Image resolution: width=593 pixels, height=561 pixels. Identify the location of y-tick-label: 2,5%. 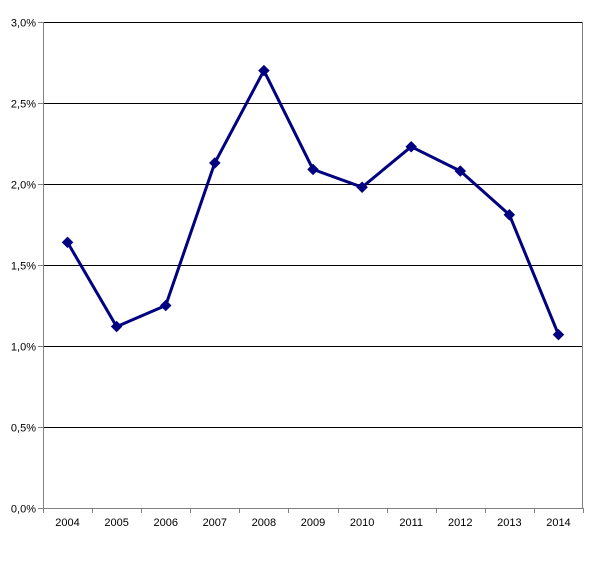
(23, 105).